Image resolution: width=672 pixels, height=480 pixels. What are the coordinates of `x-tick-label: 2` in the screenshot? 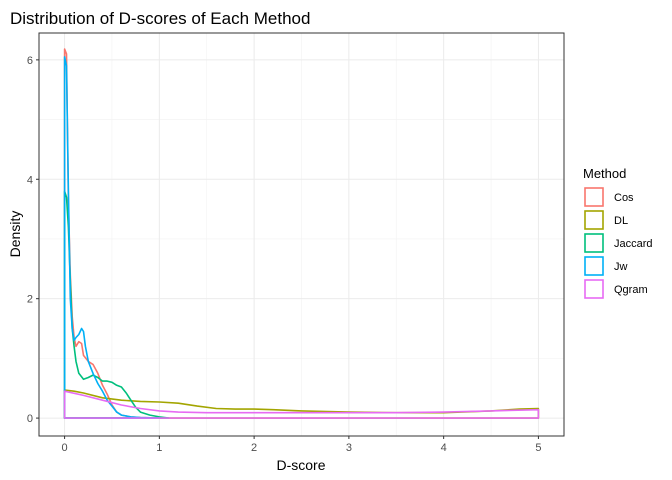 It's located at (254, 448).